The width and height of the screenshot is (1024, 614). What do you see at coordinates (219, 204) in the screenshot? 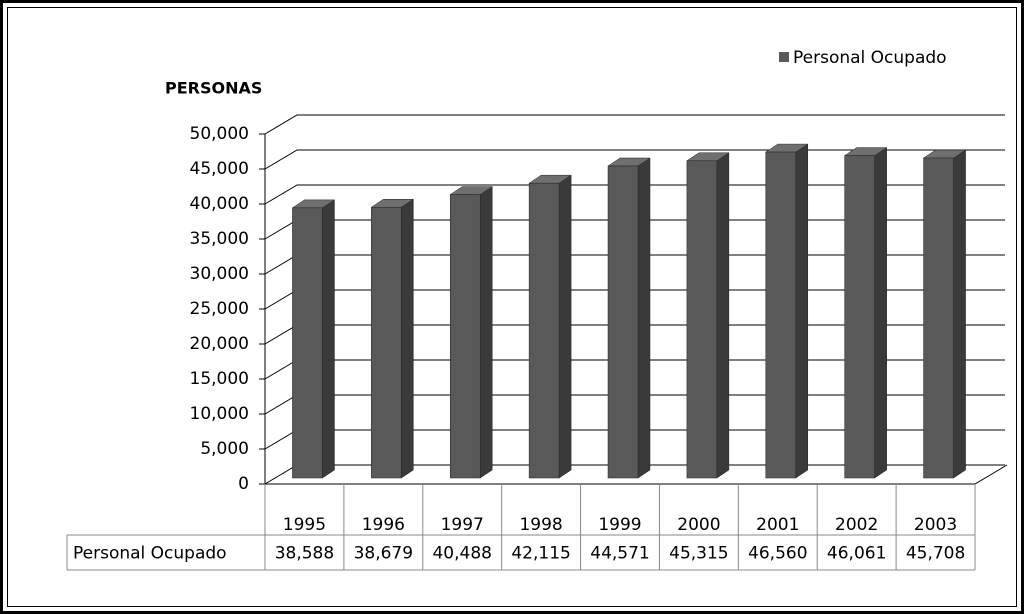
I see `y-tick-label: 40,000` at bounding box center [219, 204].